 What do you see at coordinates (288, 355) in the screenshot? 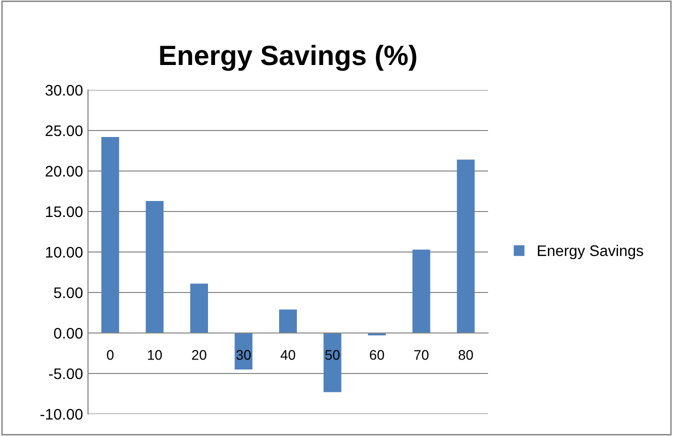
I see `x-tick-label: 40` at bounding box center [288, 355].